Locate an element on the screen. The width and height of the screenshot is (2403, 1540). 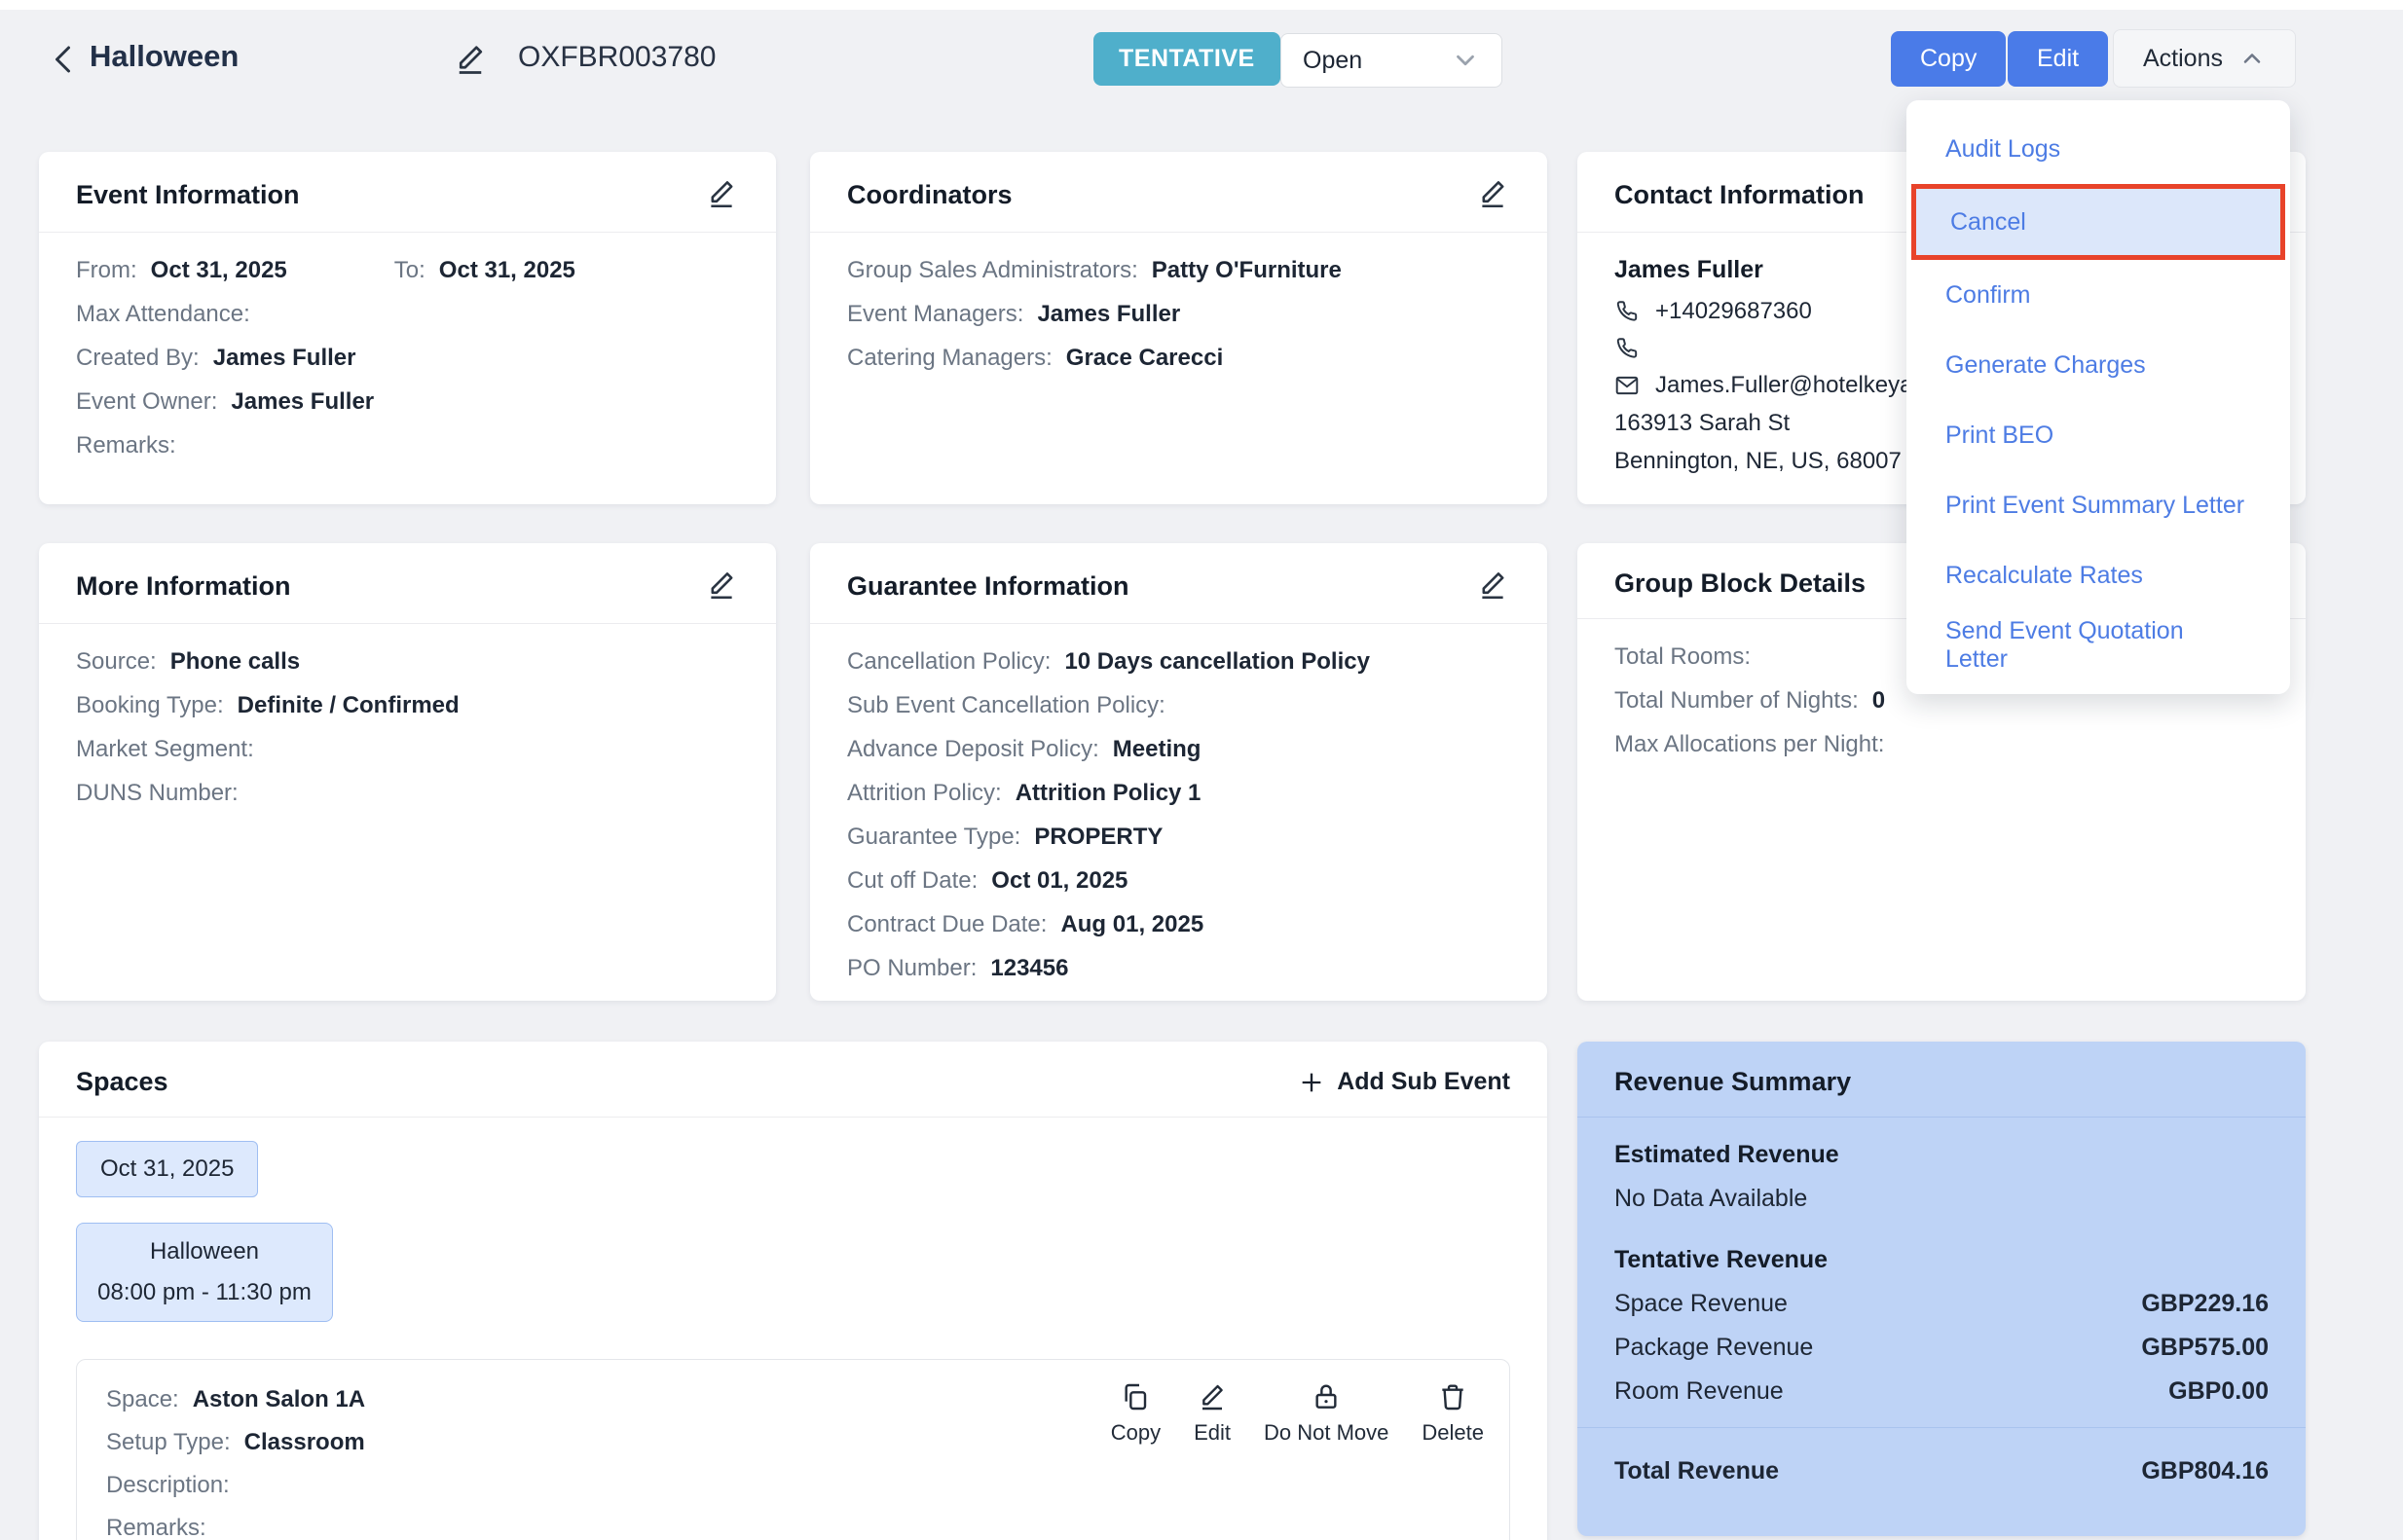
space-delete-button: Delete is located at coordinates (1453, 1414).